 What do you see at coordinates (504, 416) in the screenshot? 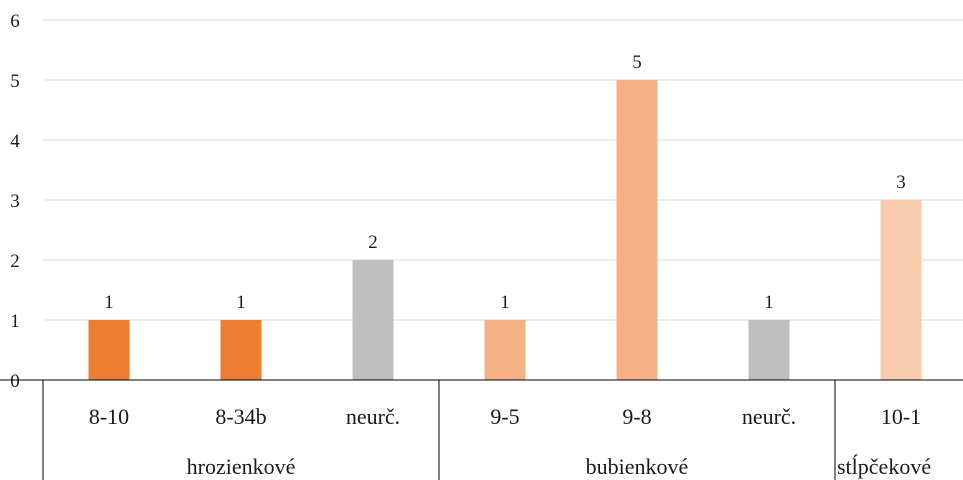
I see `category-label: 9-5` at bounding box center [504, 416].